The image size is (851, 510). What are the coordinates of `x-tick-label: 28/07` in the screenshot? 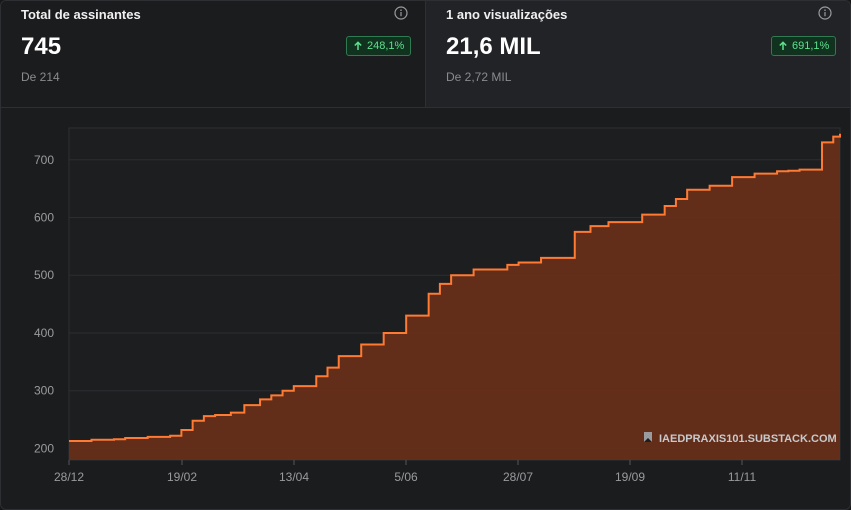 It's located at (518, 477).